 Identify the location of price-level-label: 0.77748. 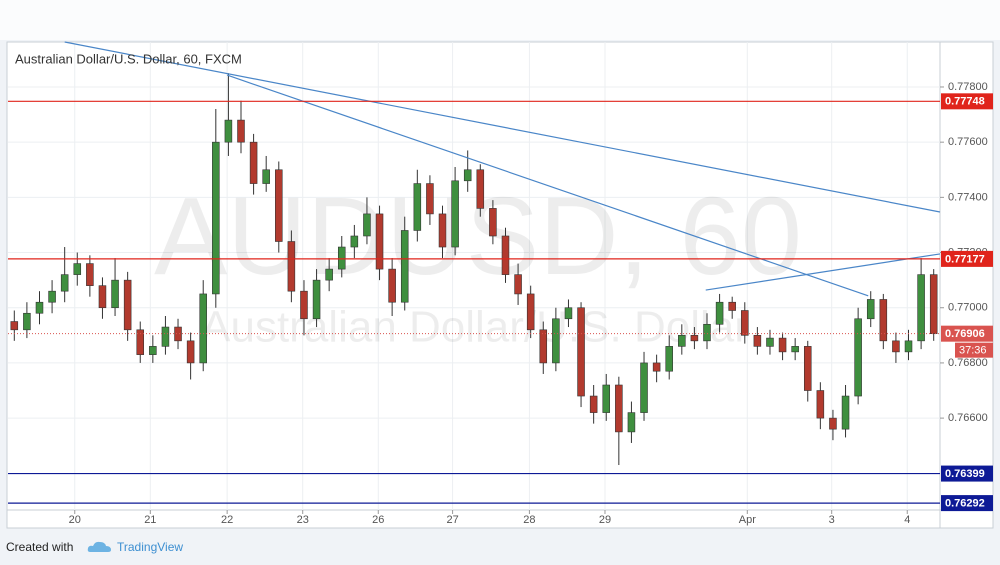
(965, 102).